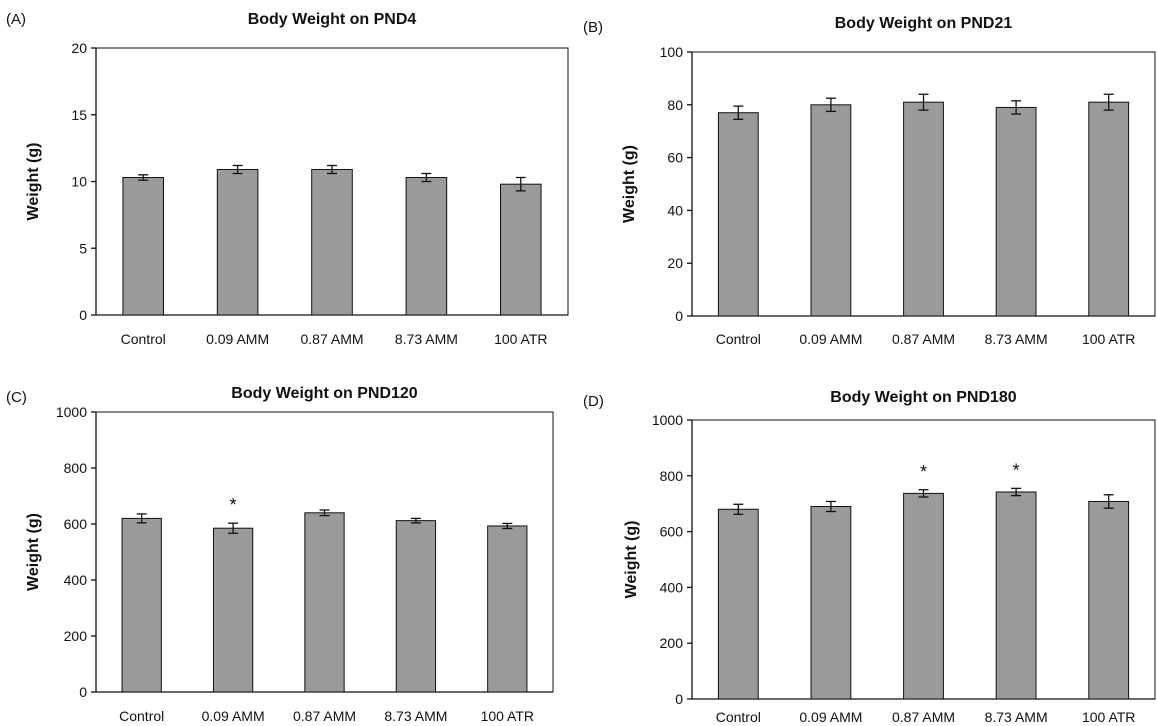 The image size is (1157, 726). I want to click on y-tick-label: 80, so click(675, 105).